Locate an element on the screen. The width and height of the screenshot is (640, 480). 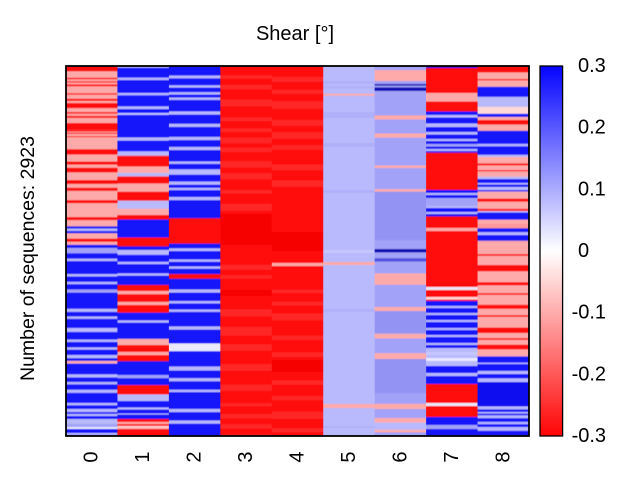
svg-text: Number of sequences: 2923 is located at coordinates (28, 258).